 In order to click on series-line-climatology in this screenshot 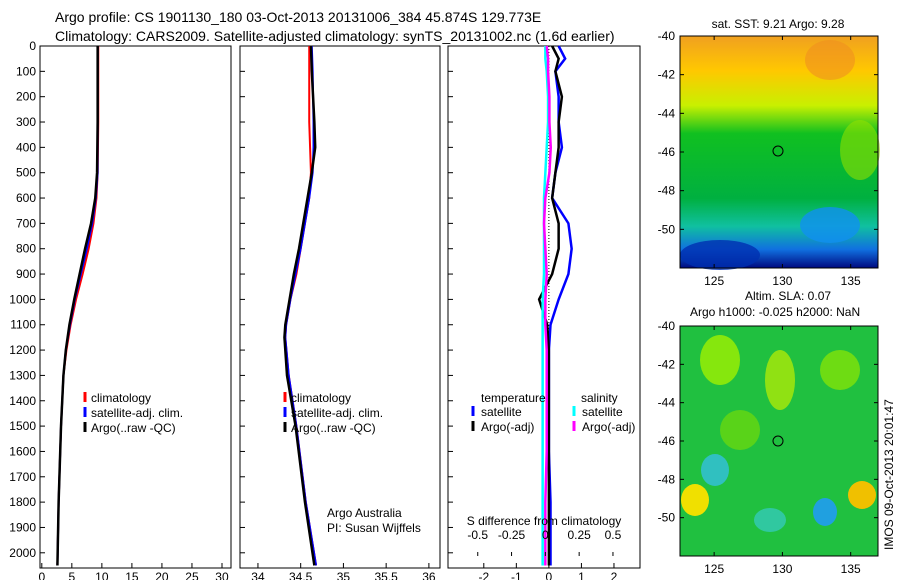, I will do `click(78, 306)`.